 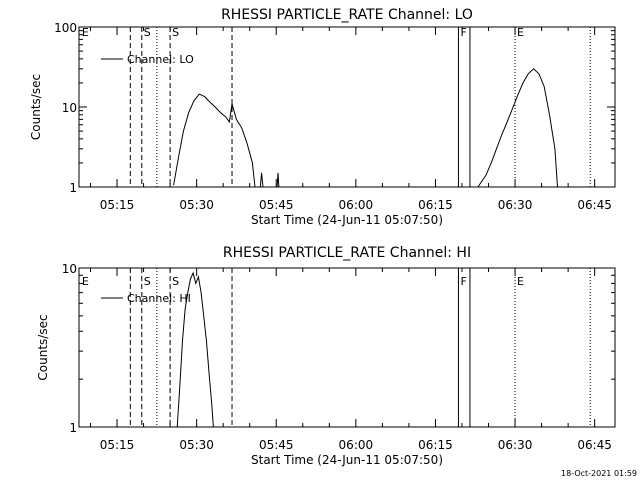 I want to click on y-tick-label: 100, so click(x=65, y=28).